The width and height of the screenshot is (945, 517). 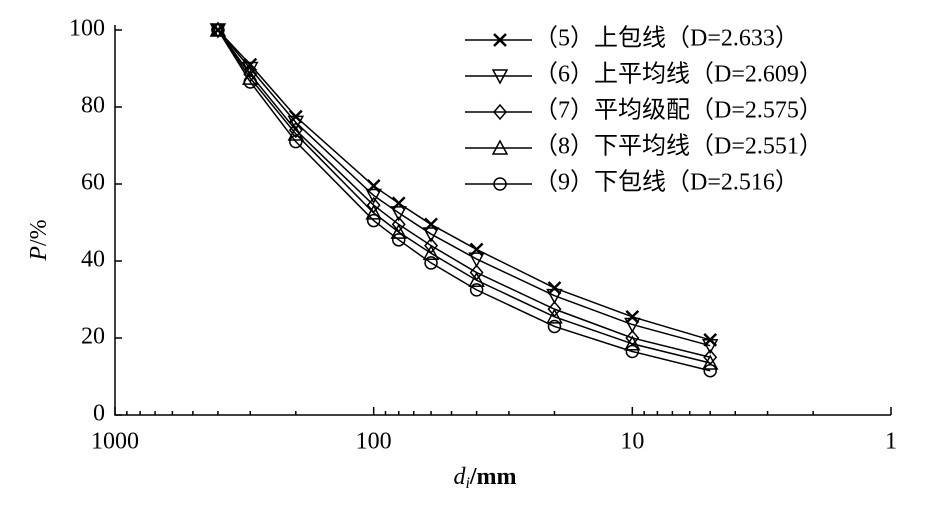 What do you see at coordinates (93, 337) in the screenshot?
I see `y-tick-label: 20` at bounding box center [93, 337].